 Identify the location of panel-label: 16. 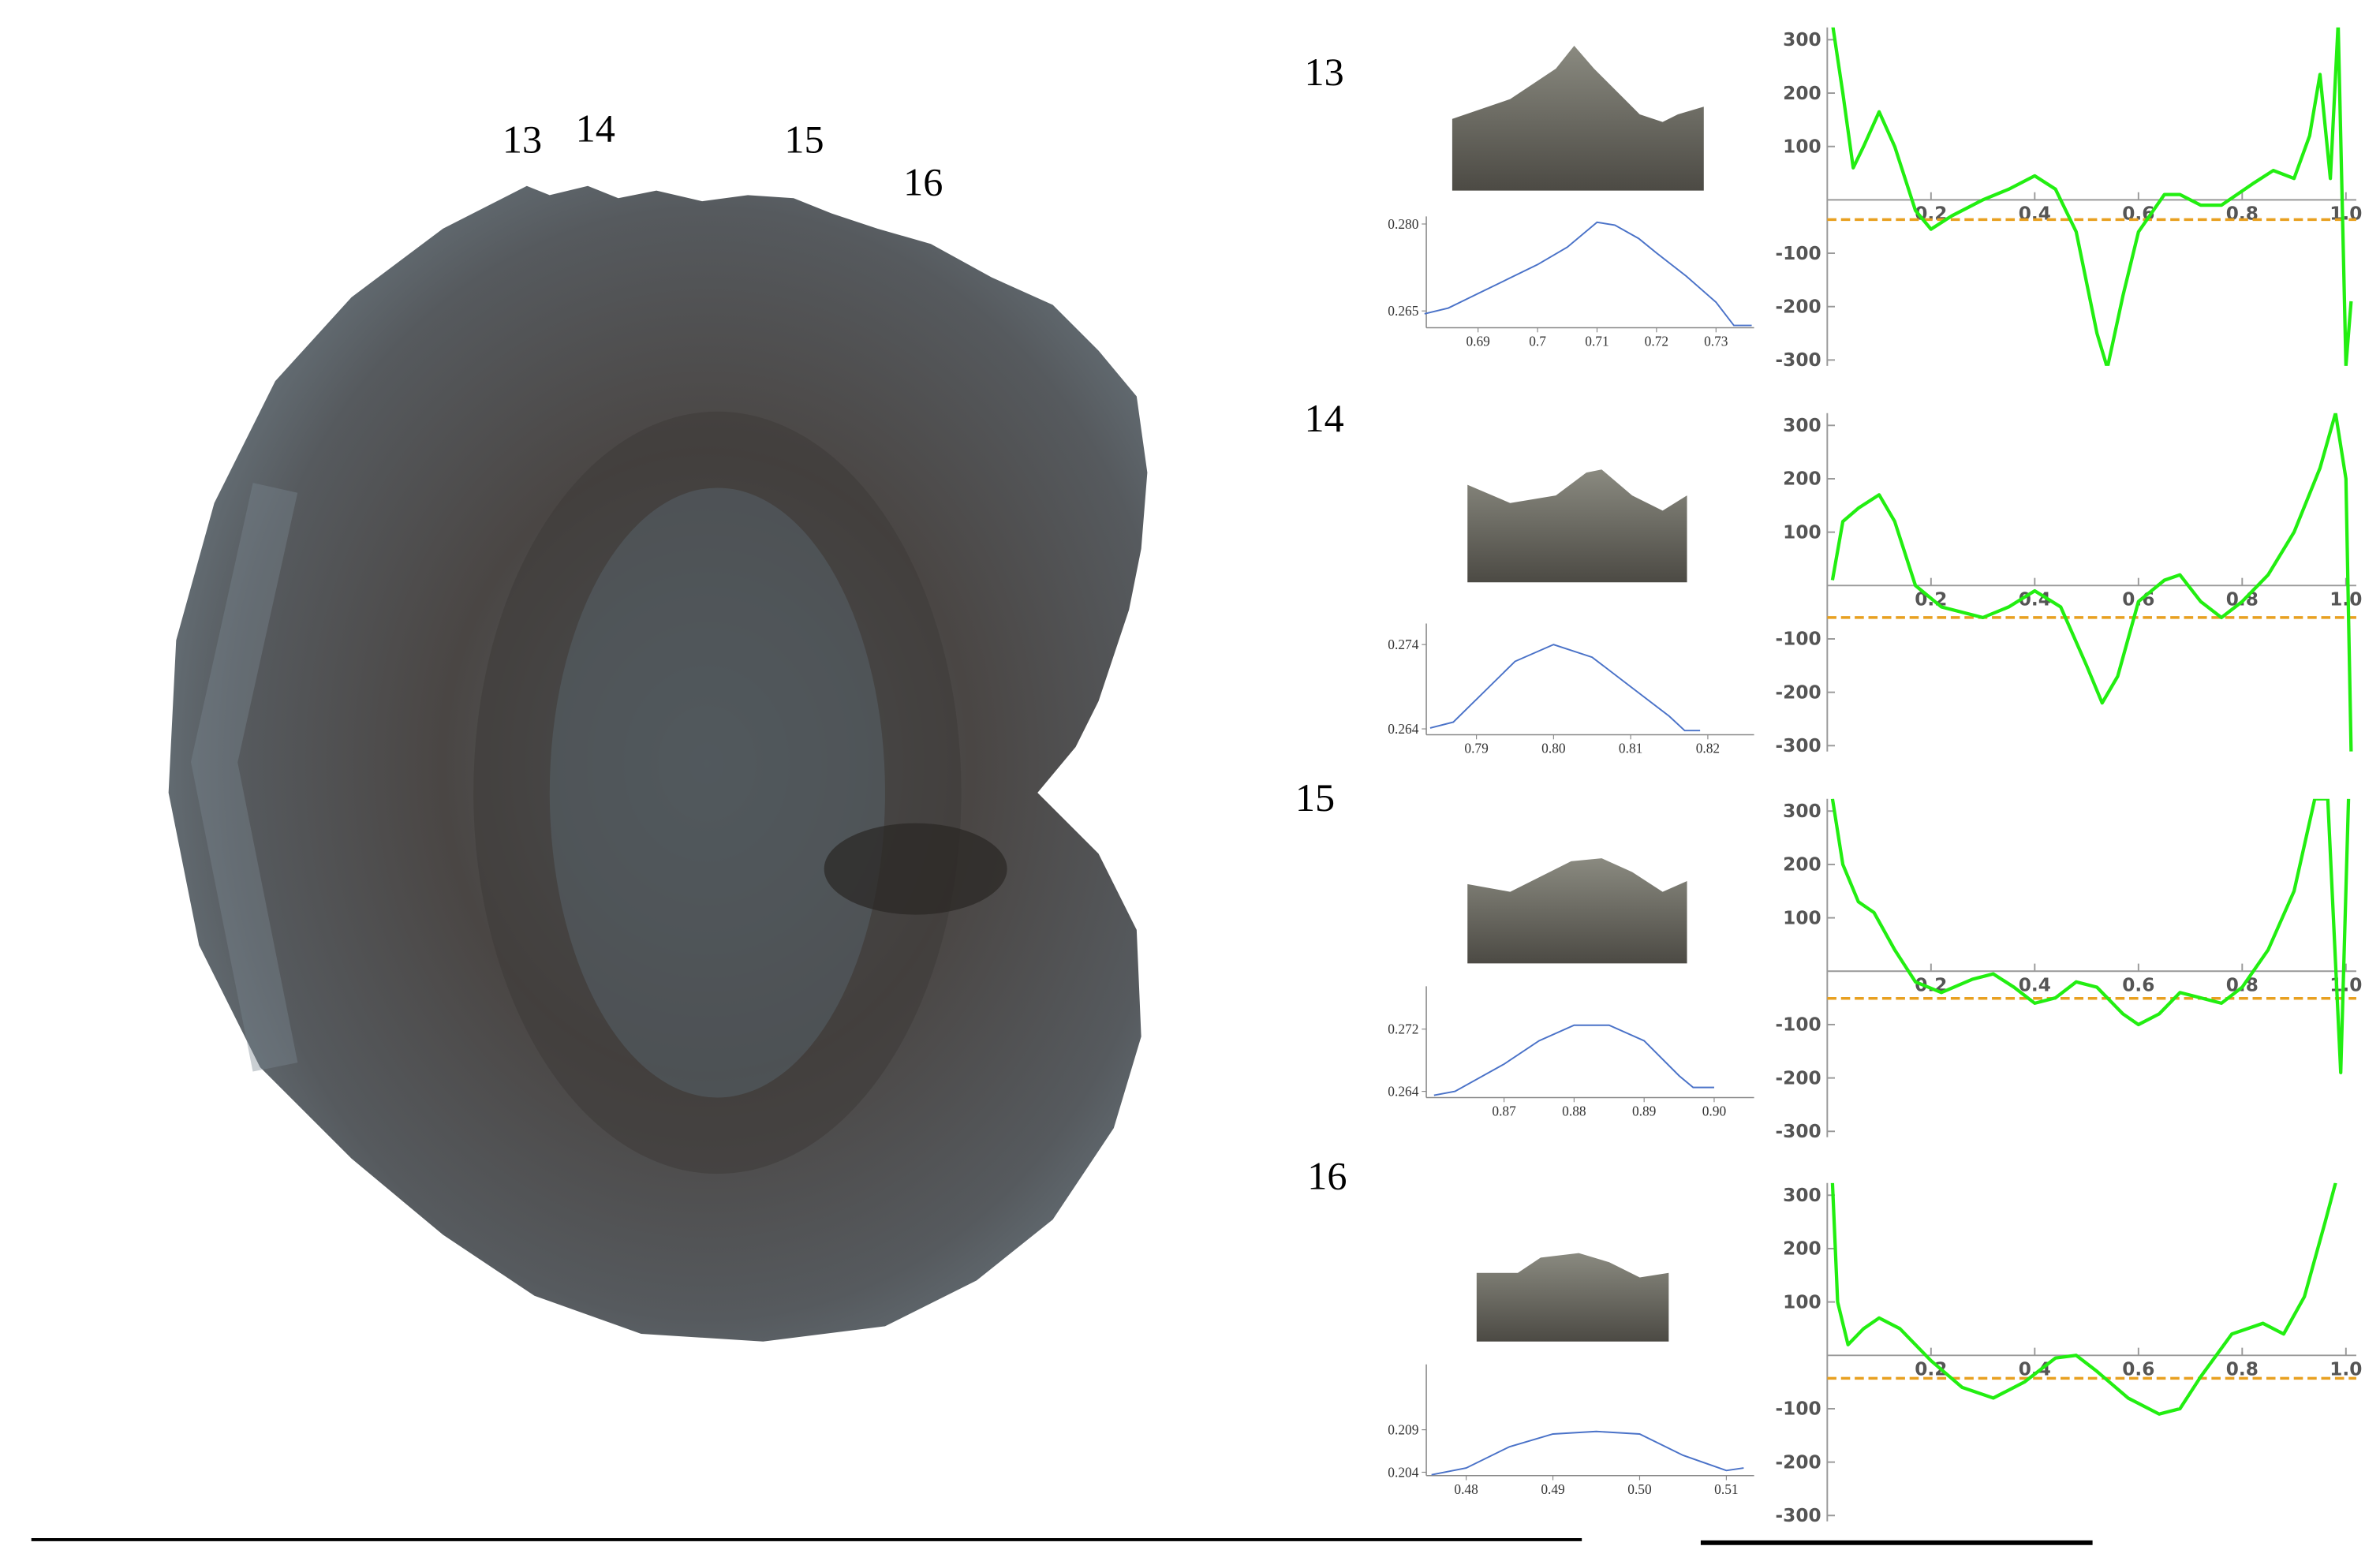
(1327, 1175).